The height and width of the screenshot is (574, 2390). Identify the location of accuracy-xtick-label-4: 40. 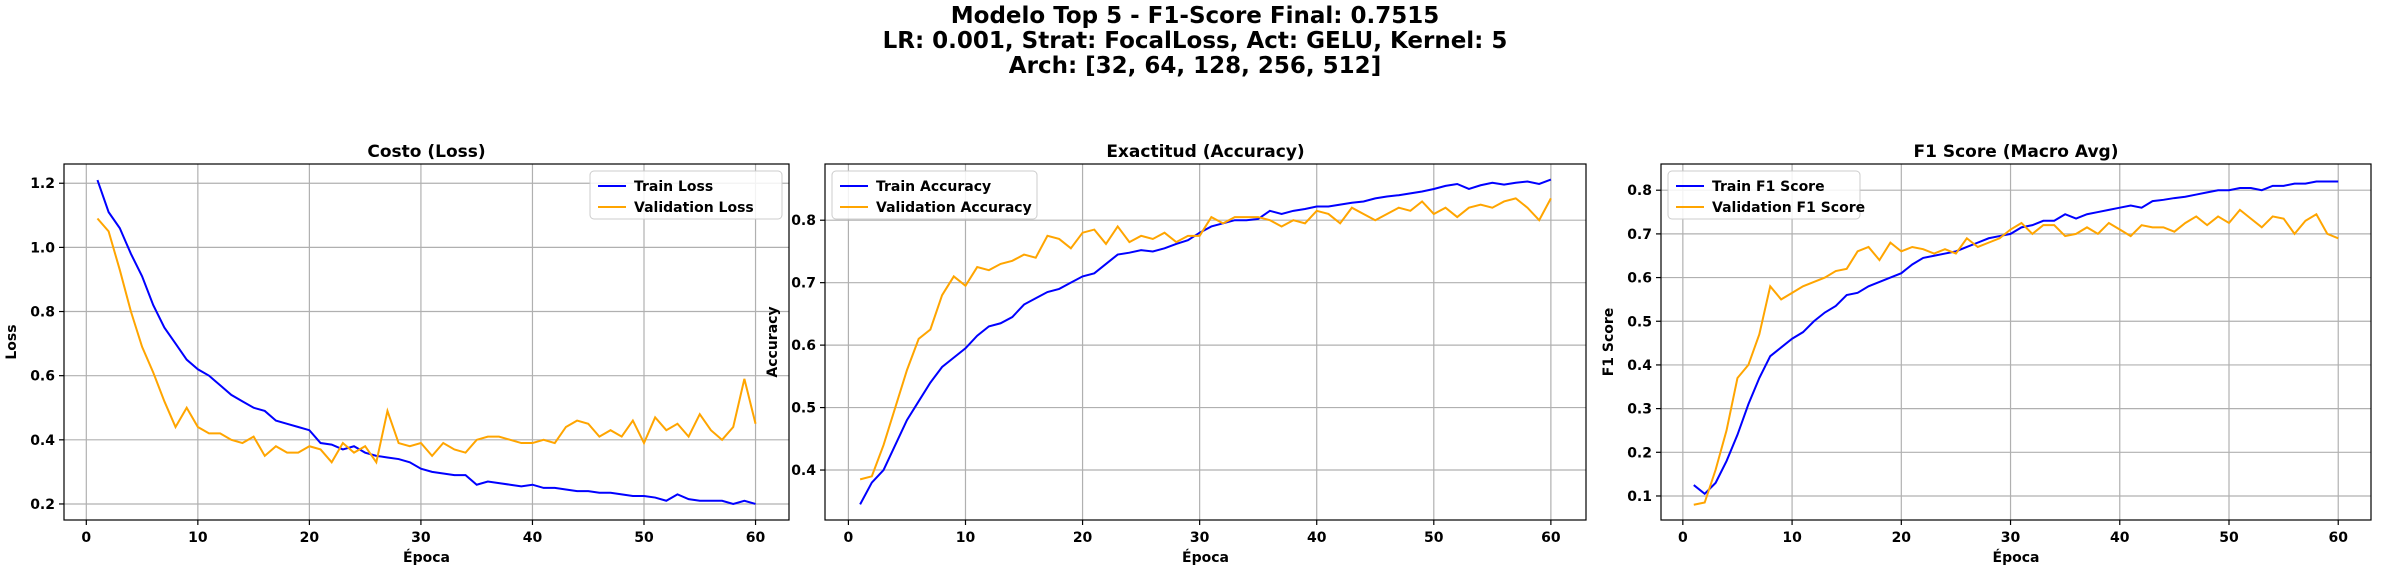
(1317, 538).